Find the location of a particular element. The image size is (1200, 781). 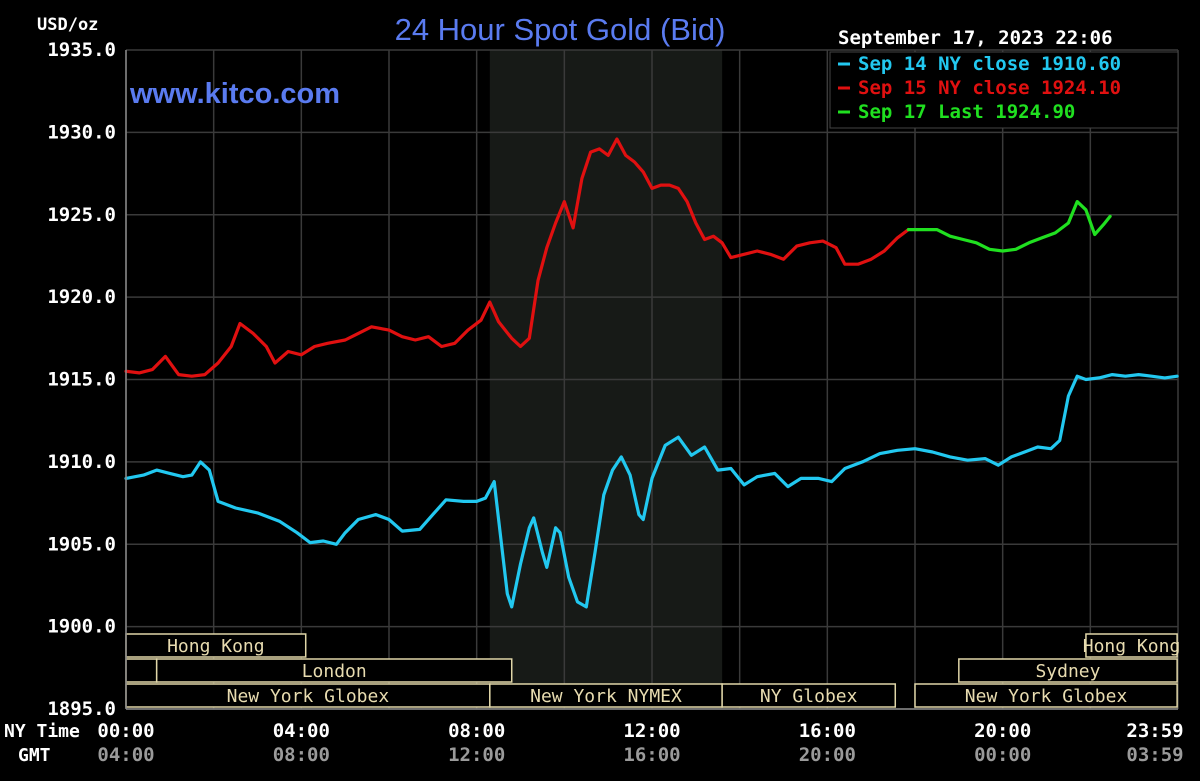

x-tick-label-gmt: 04:00 is located at coordinates (125, 755).